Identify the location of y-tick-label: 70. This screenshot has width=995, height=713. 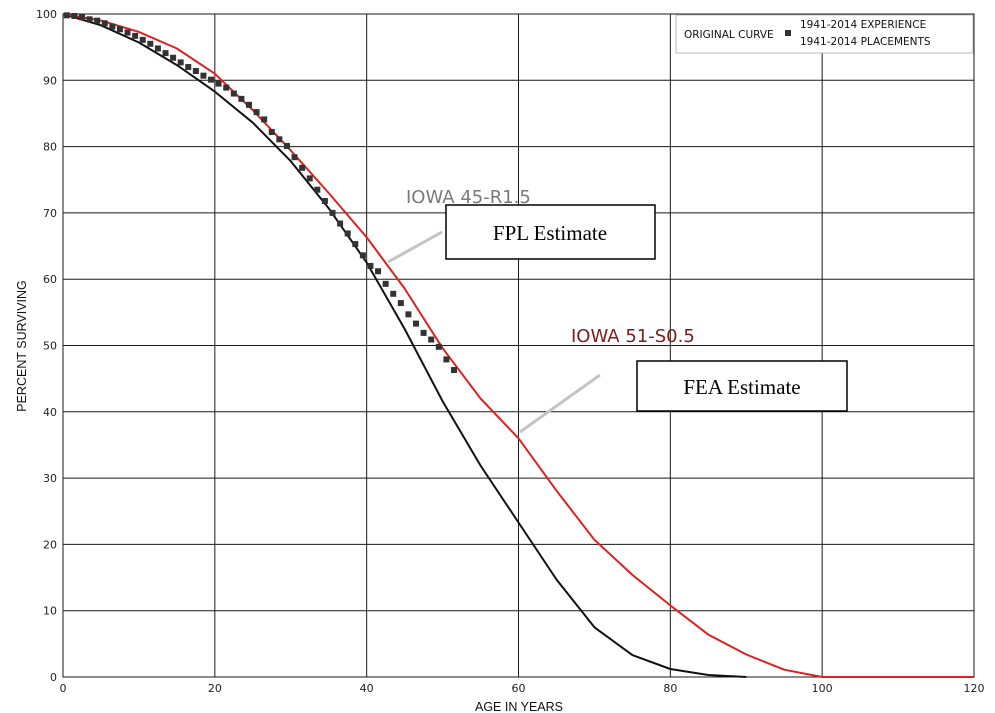
(50, 213).